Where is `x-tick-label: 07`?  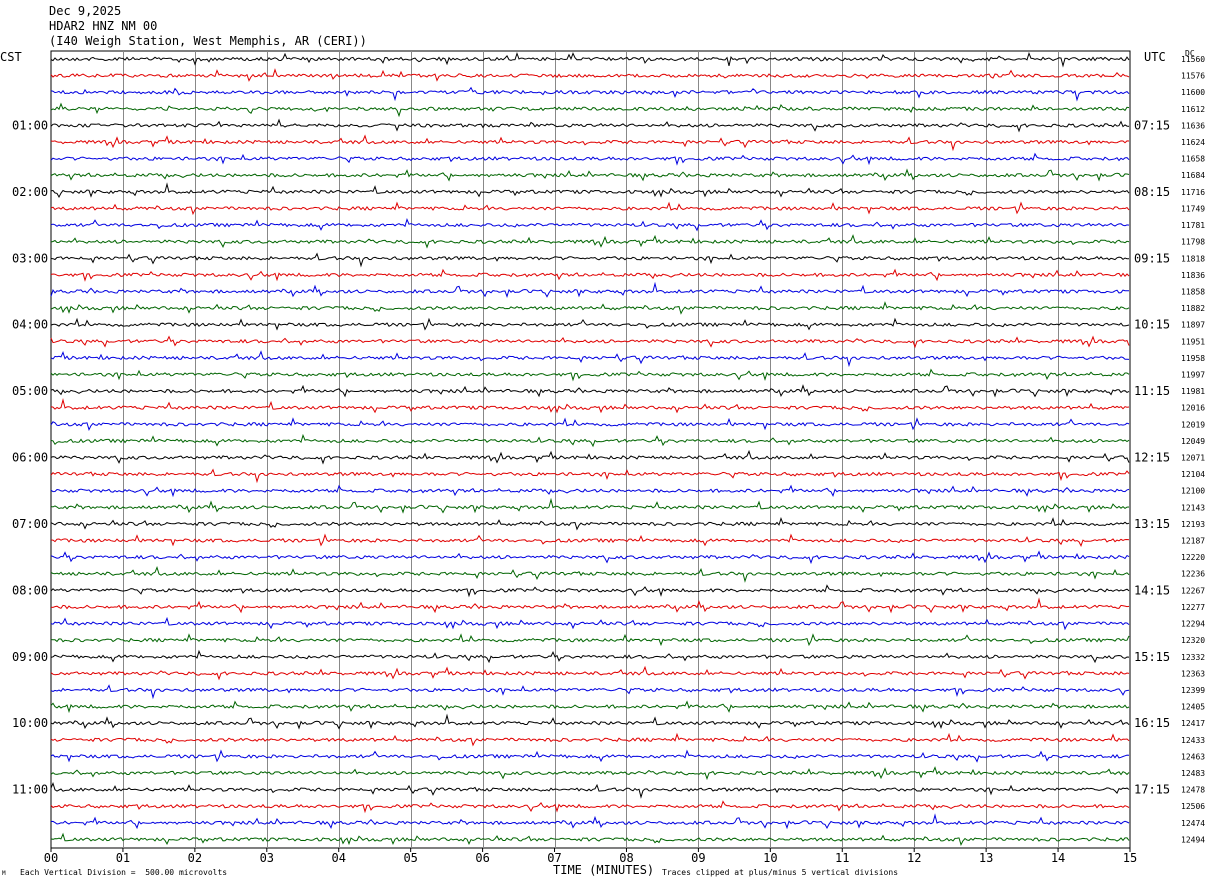 x-tick-label: 07 is located at coordinates (554, 858).